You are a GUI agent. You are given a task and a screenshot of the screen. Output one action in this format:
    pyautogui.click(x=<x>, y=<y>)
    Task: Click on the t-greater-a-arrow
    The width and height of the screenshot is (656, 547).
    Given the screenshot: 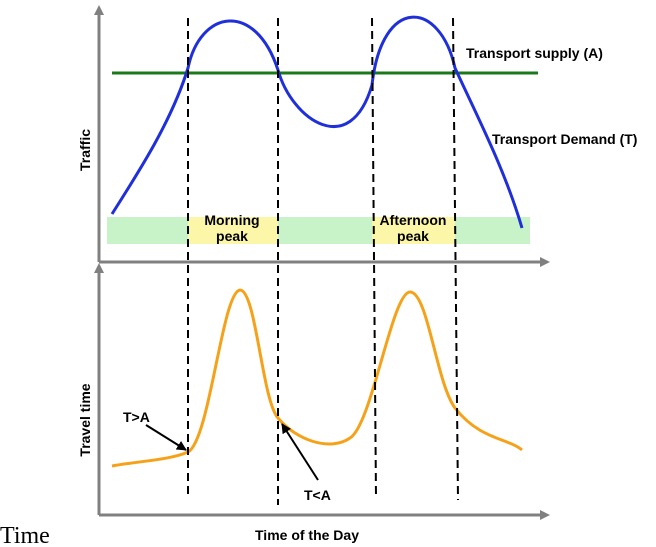 What is the action you would take?
    pyautogui.click(x=166, y=437)
    